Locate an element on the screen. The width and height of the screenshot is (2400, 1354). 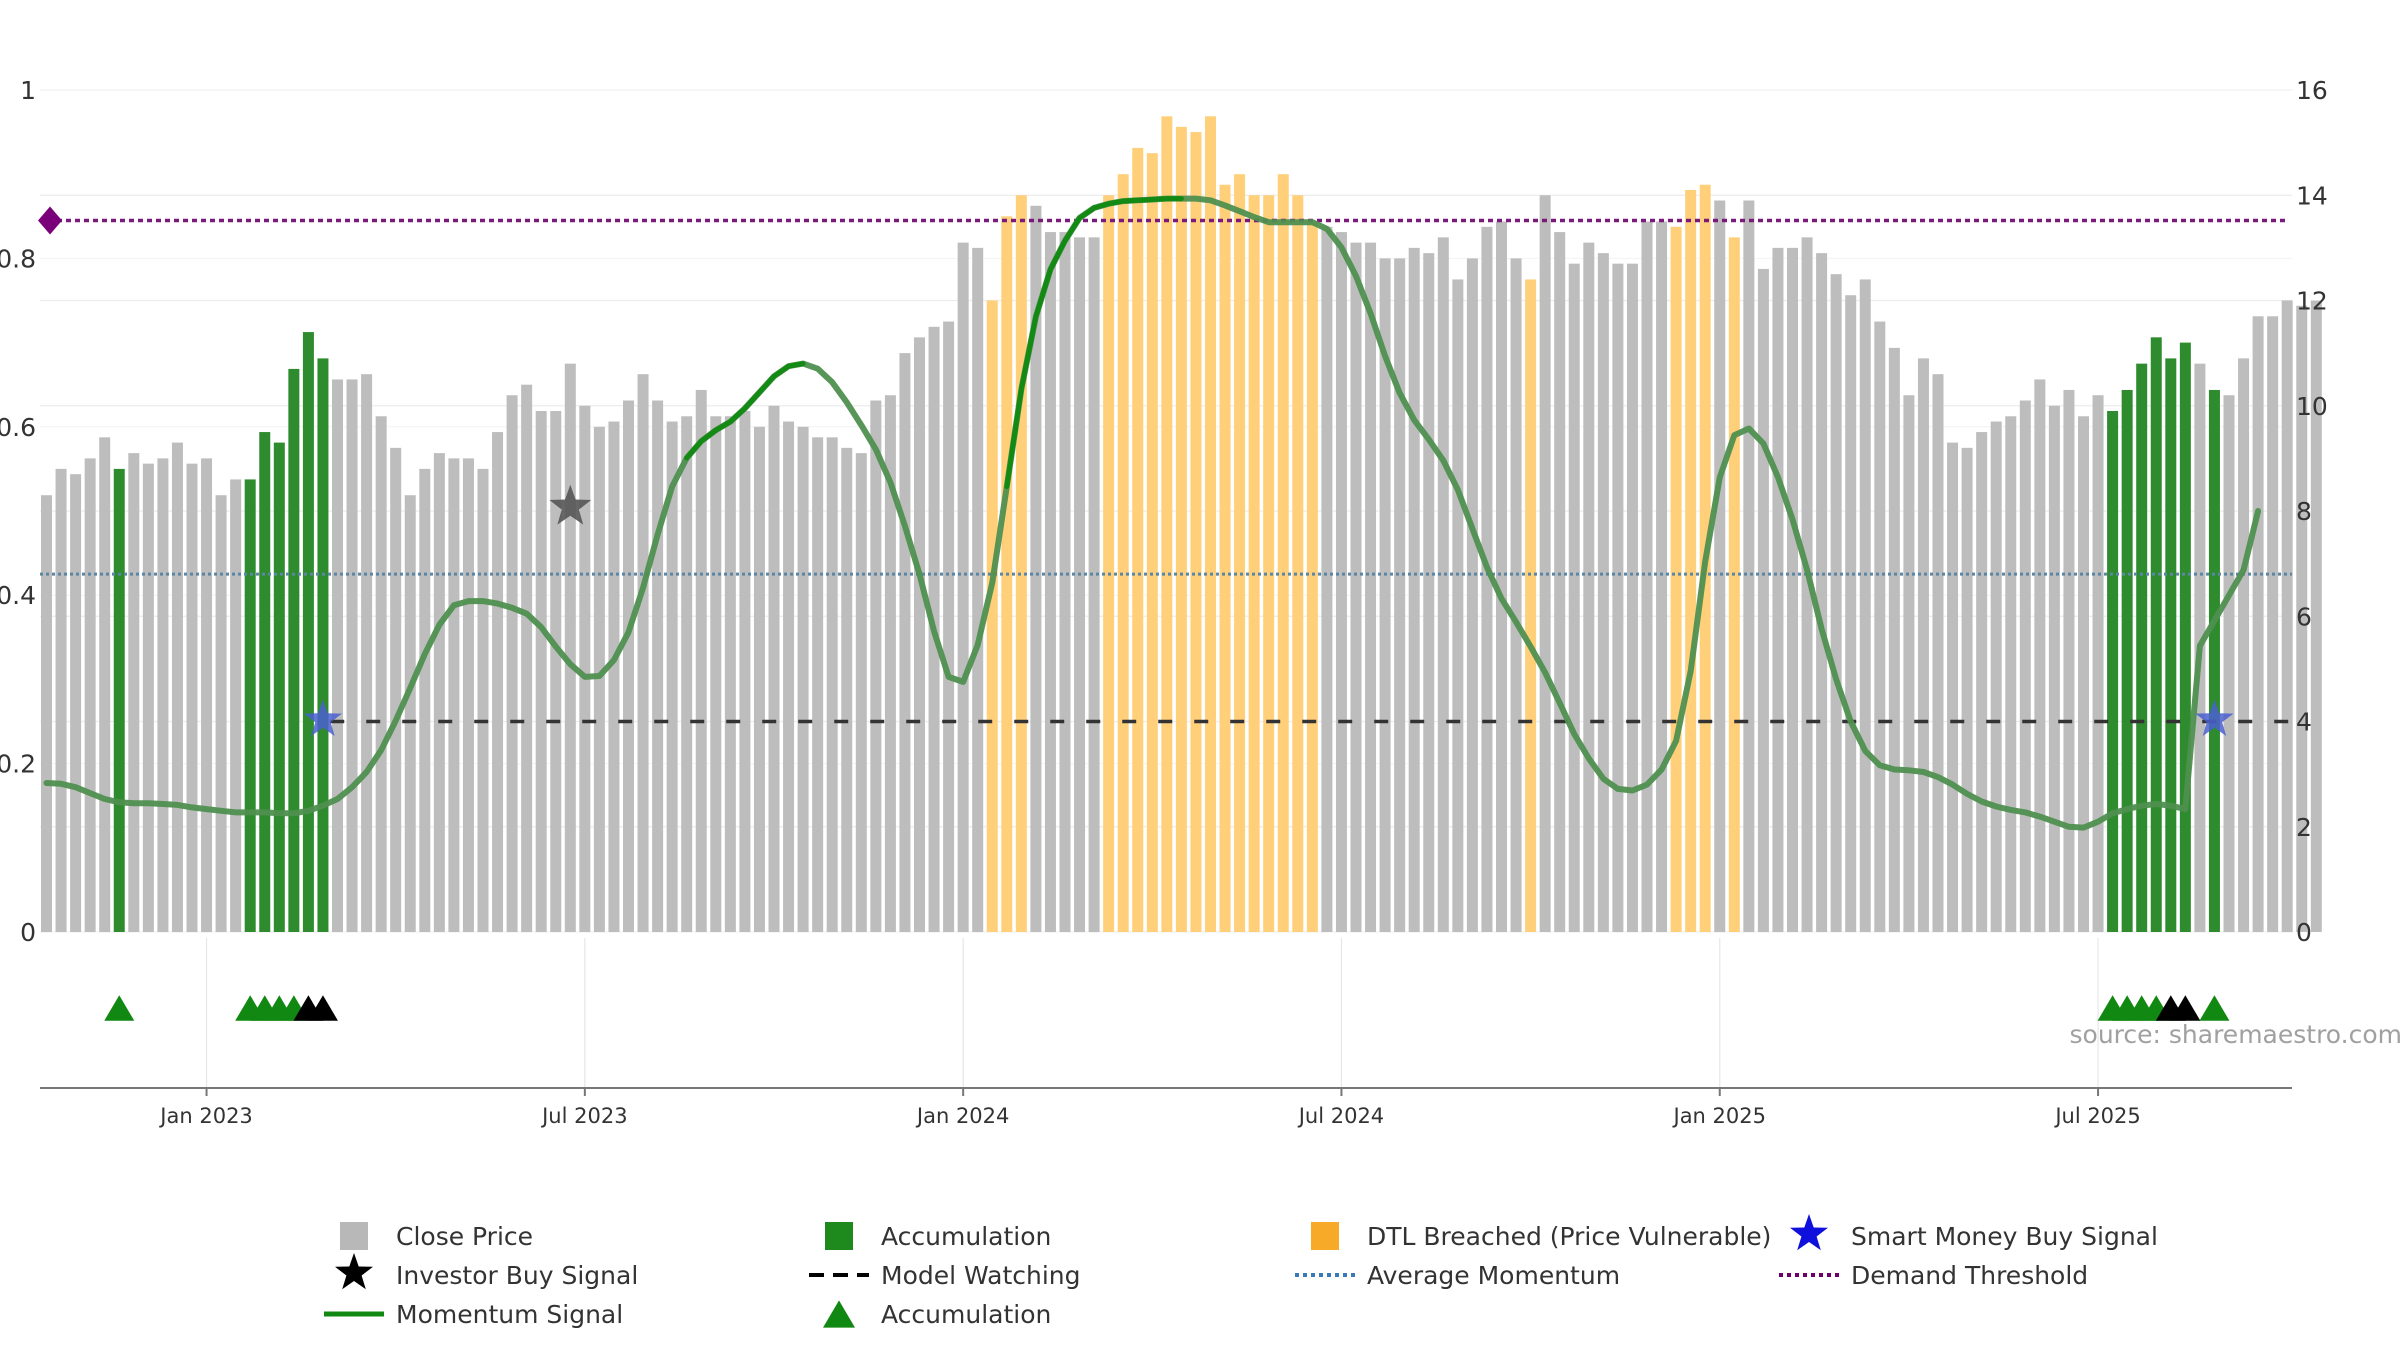
legend-item-5: Model Watching is located at coordinates (945, 1275).